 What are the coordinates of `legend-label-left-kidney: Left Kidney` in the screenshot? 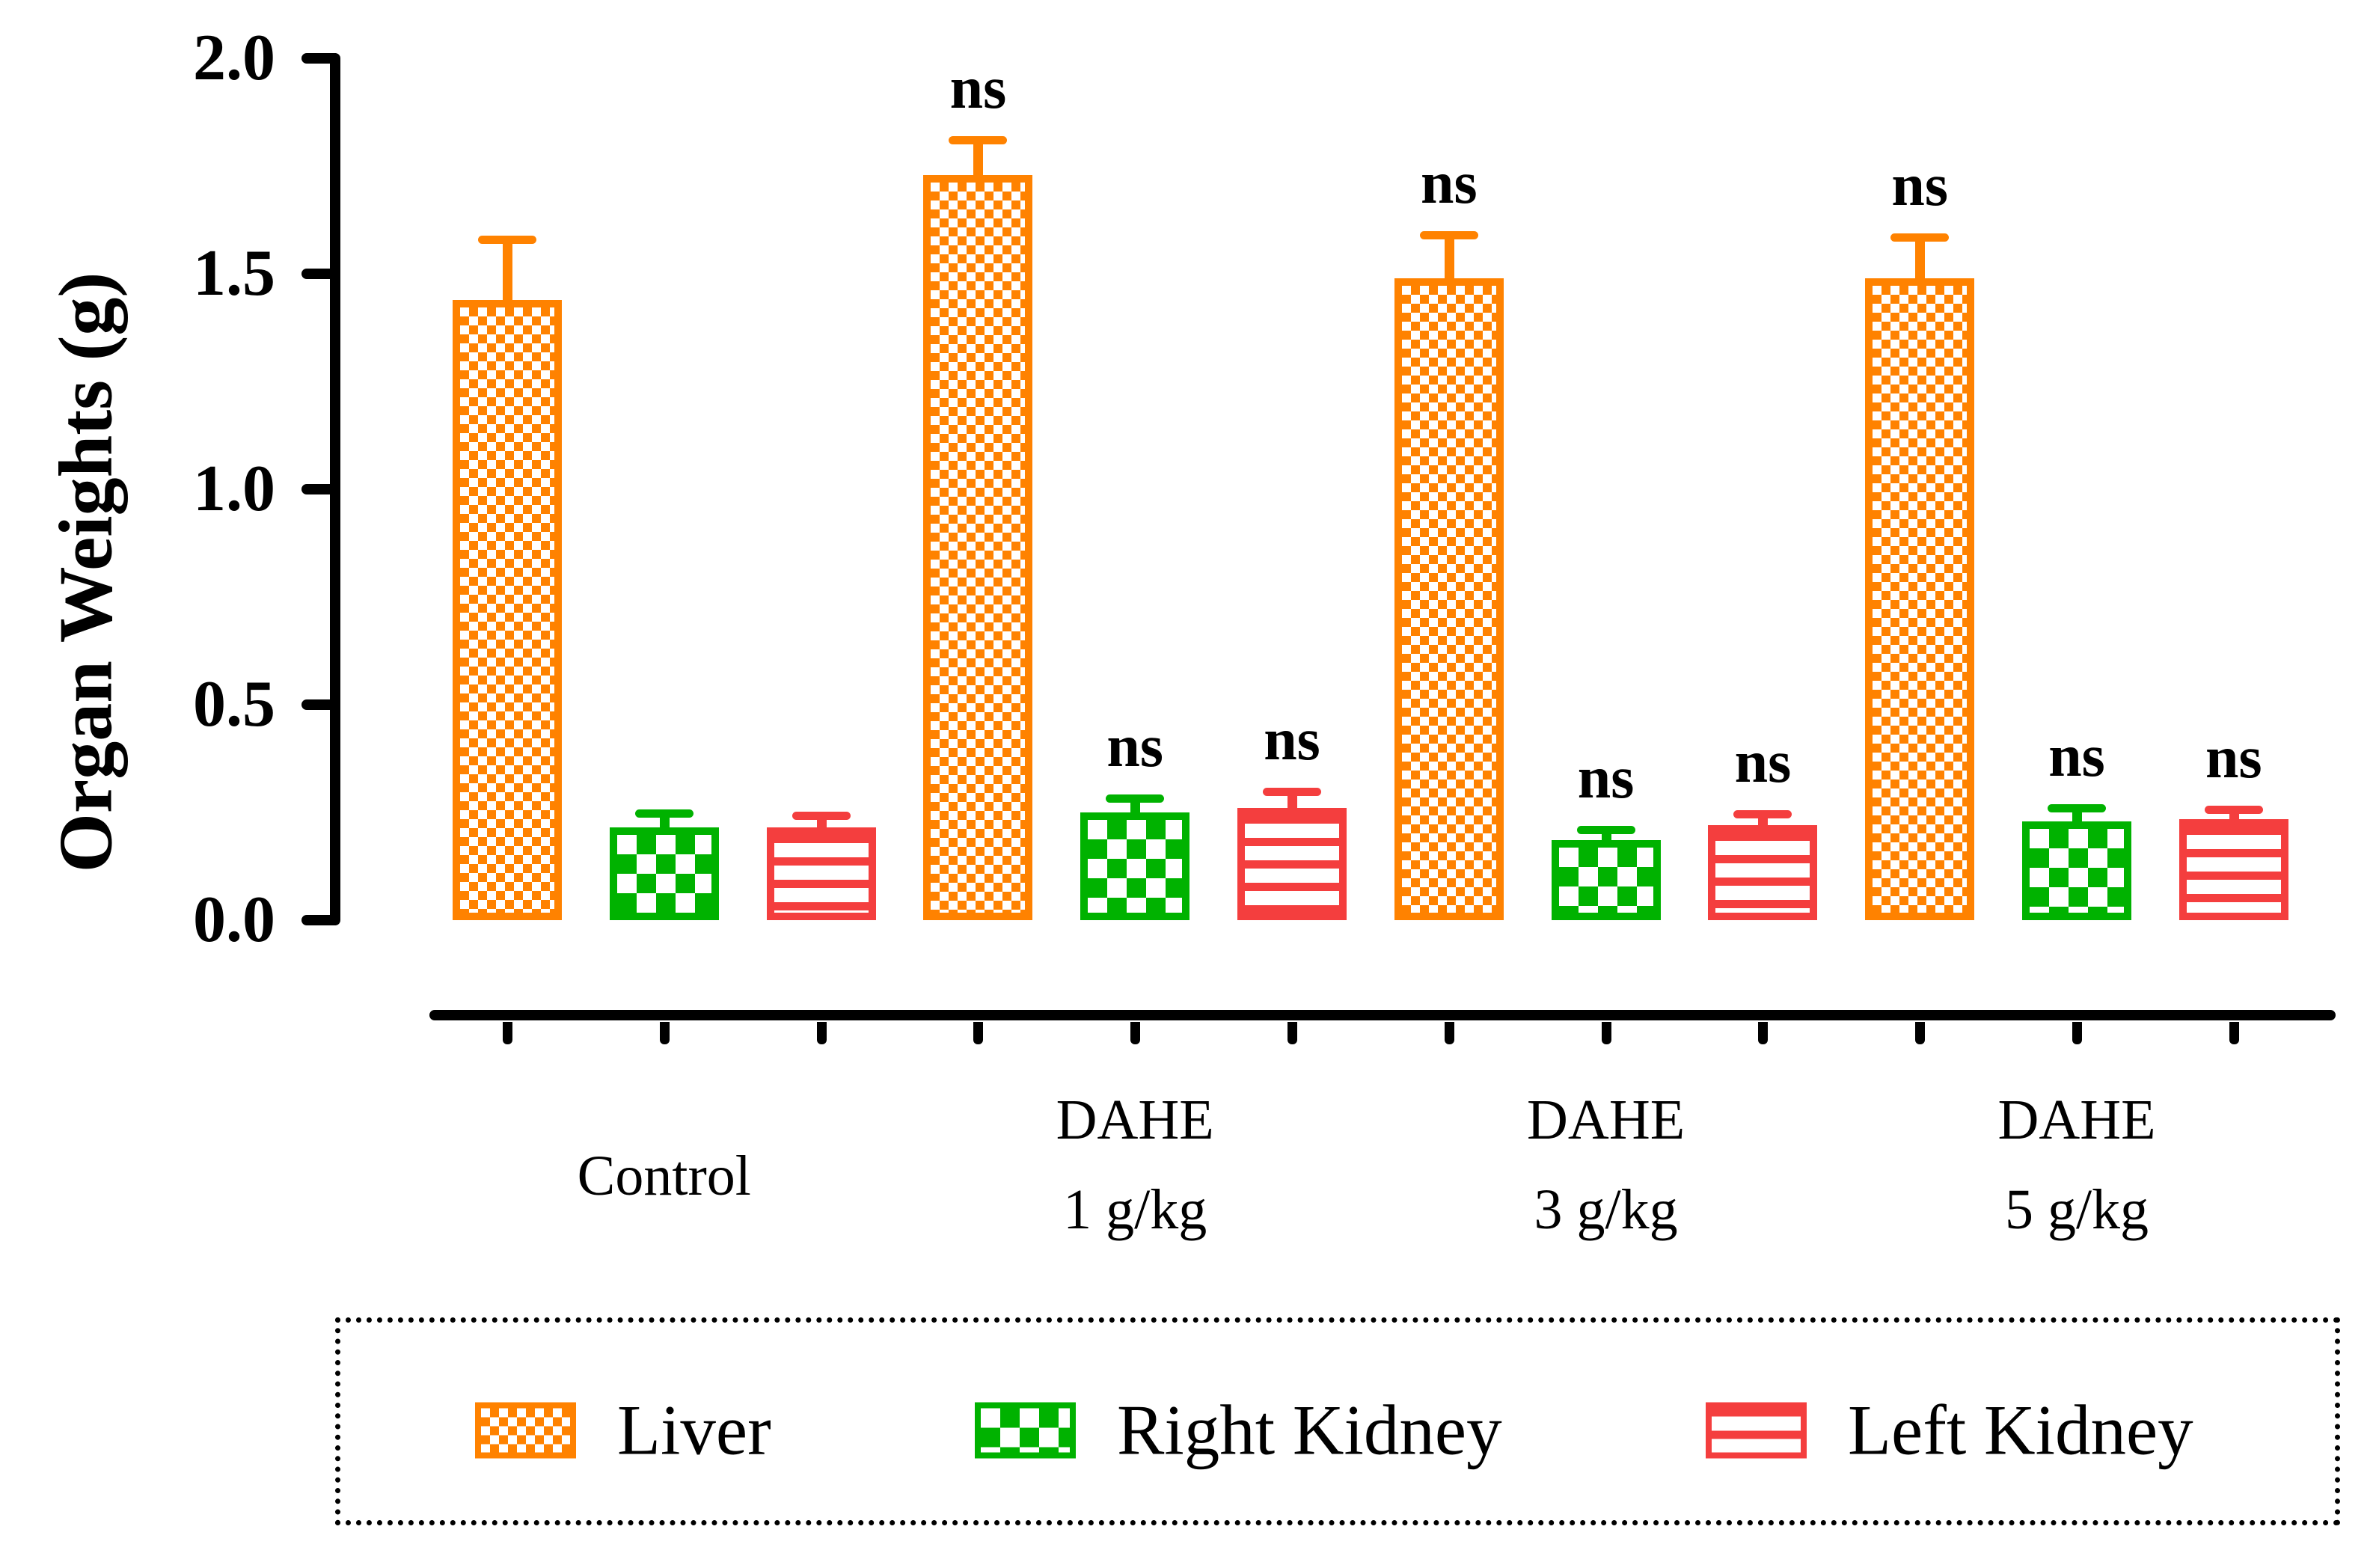 It's located at (2021, 1430).